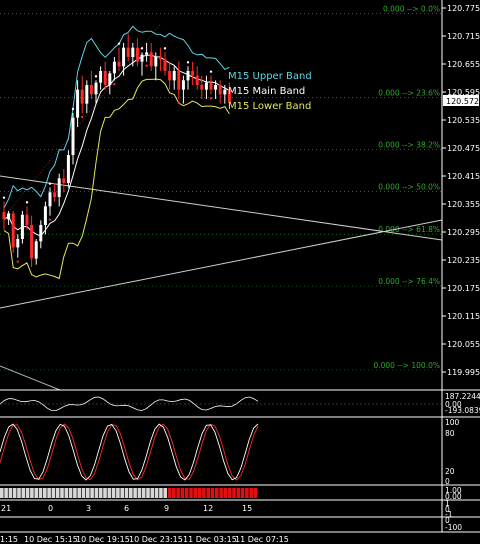 This screenshot has height=544, width=480. I want to click on bar-0-label: 0.00, so click(453, 496).